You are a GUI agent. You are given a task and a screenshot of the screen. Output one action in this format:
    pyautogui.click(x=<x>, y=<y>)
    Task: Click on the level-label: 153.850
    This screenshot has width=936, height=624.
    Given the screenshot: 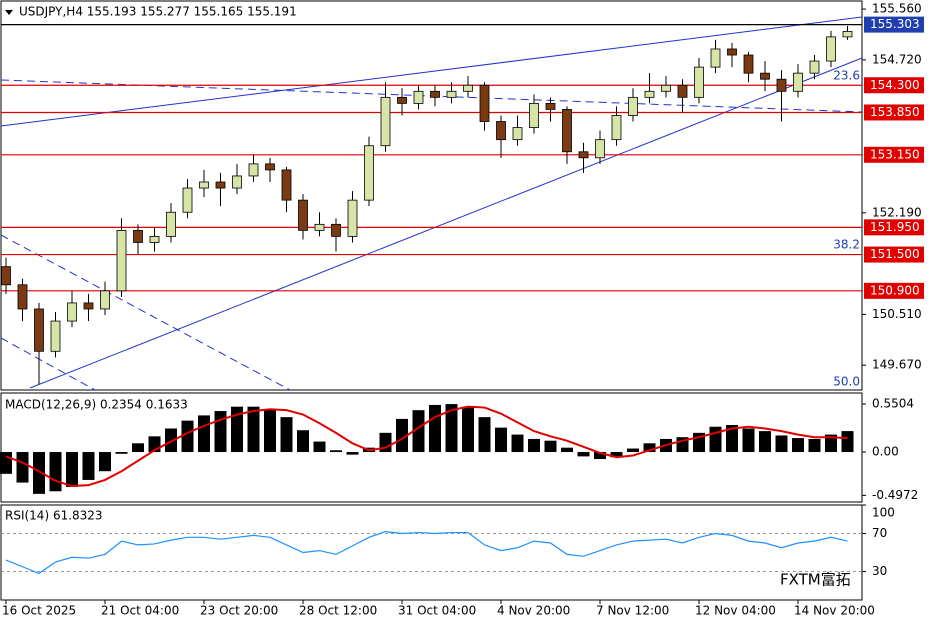 What is the action you would take?
    pyautogui.click(x=895, y=112)
    